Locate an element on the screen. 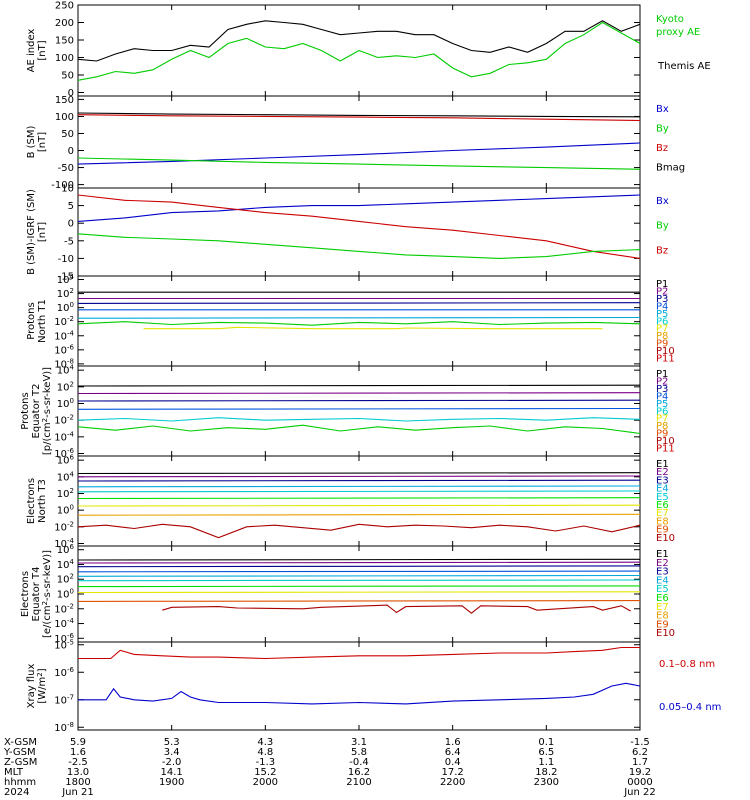 This screenshot has height=800, width=750. y-tick-label-e_north: 102 is located at coordinates (65, 493).